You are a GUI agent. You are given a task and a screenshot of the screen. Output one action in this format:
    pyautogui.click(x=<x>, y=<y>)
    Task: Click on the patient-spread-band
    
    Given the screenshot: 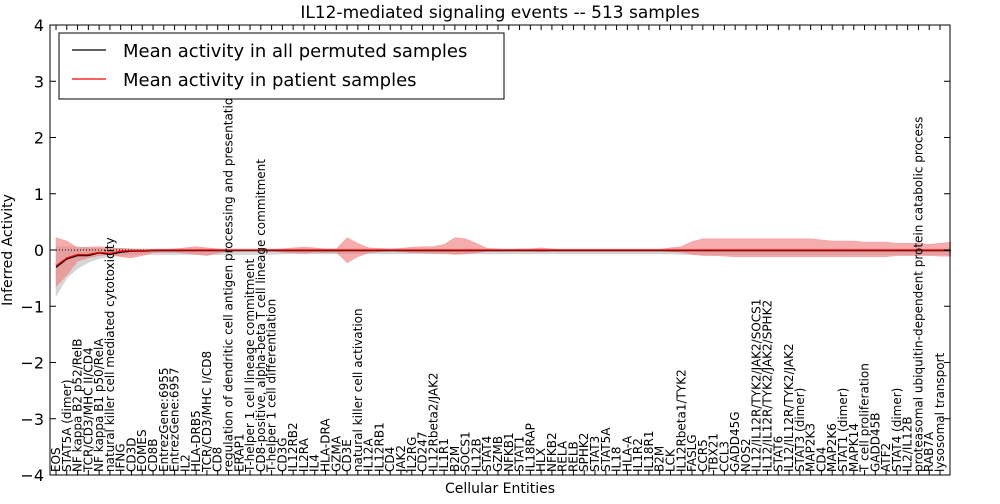 What is the action you would take?
    pyautogui.click(x=503, y=262)
    